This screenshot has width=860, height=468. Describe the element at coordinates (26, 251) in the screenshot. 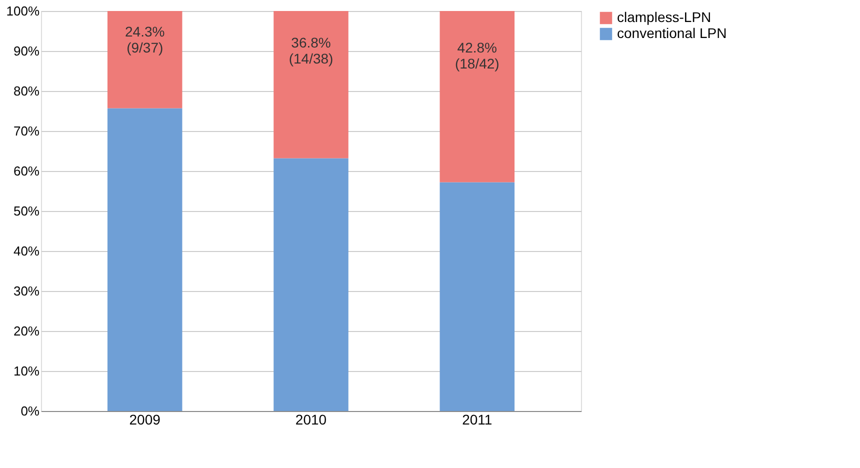

I see `y-tick-label: 40%` at that location.